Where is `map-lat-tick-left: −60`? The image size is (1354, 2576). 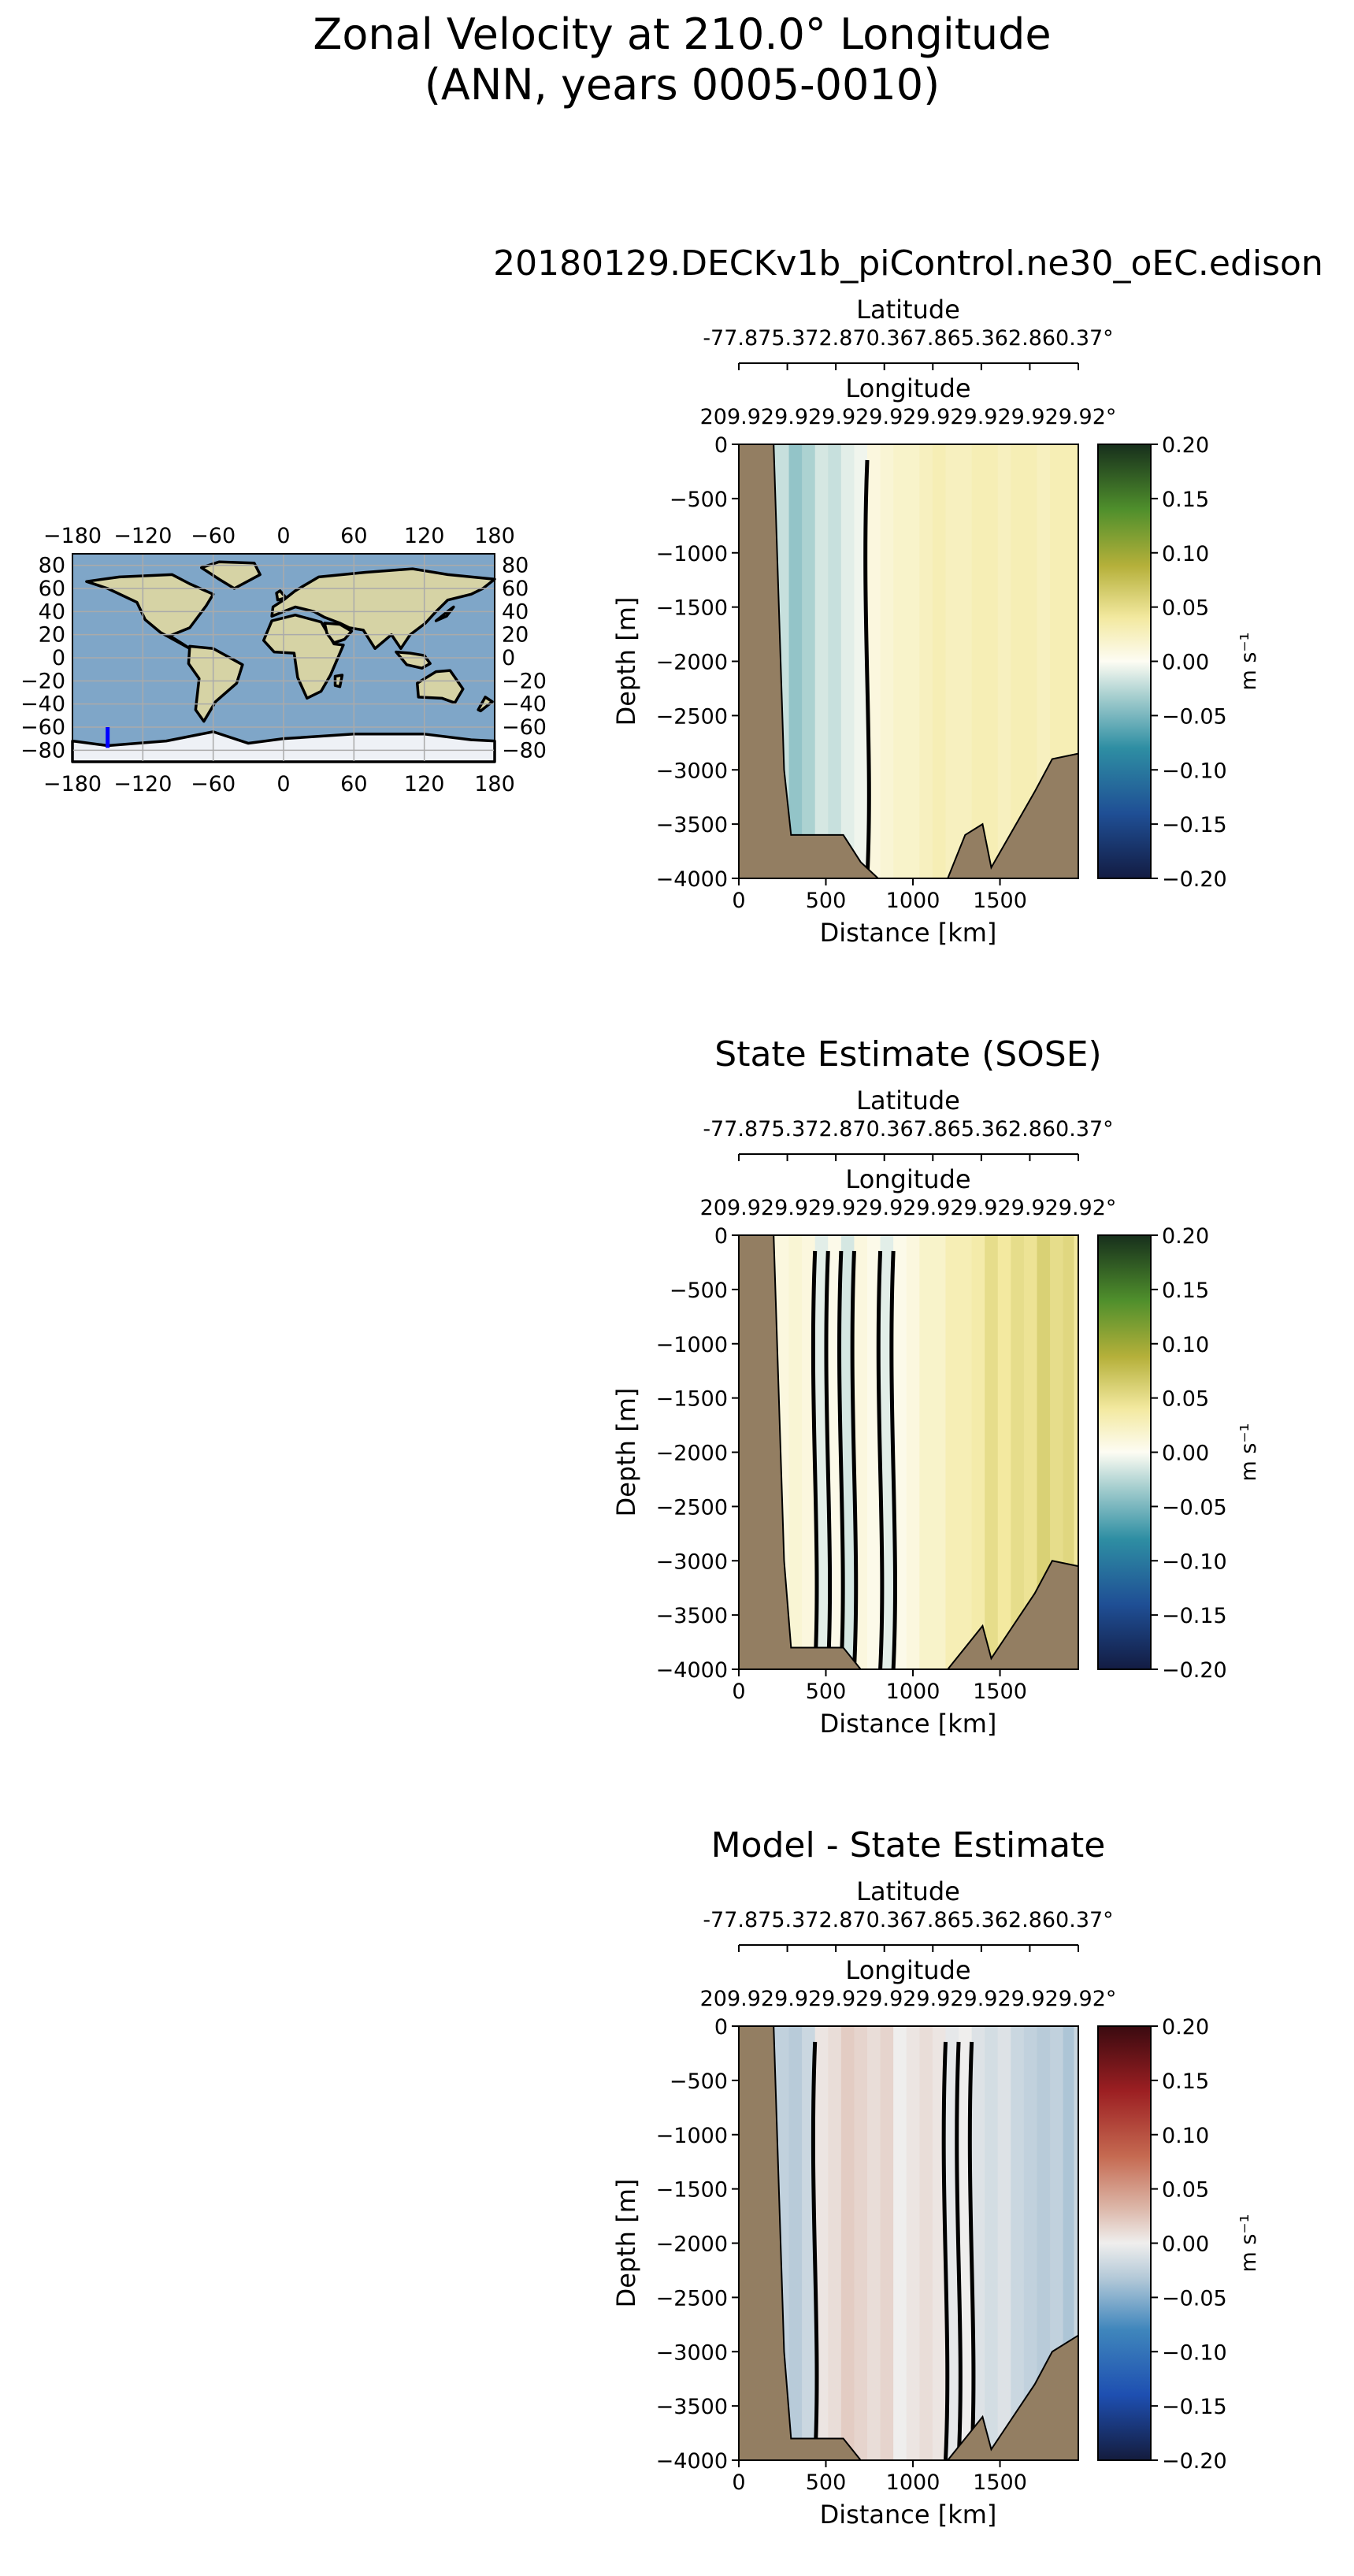
map-lat-tick-left: −60 is located at coordinates (43, 727).